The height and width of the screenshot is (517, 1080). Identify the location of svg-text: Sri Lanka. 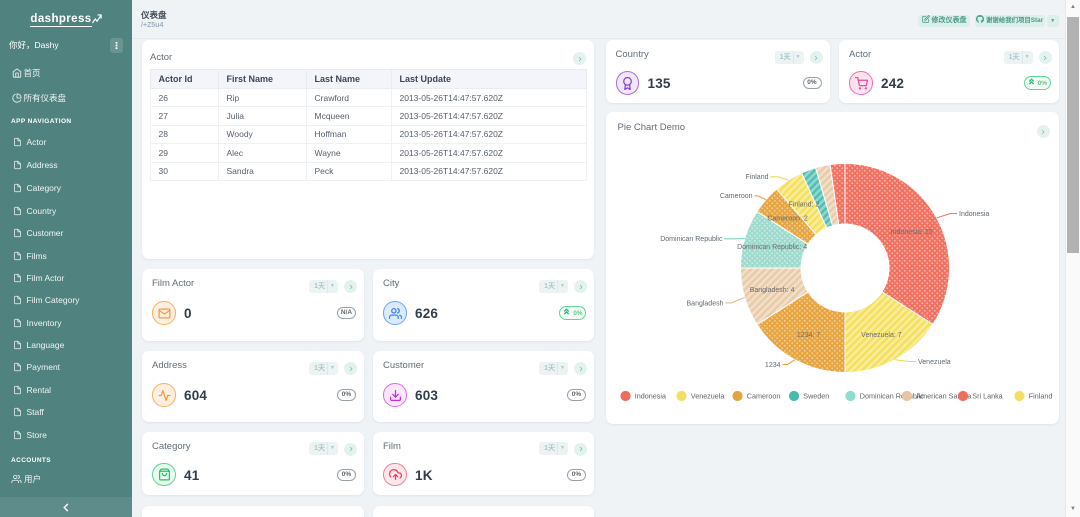
(987, 396).